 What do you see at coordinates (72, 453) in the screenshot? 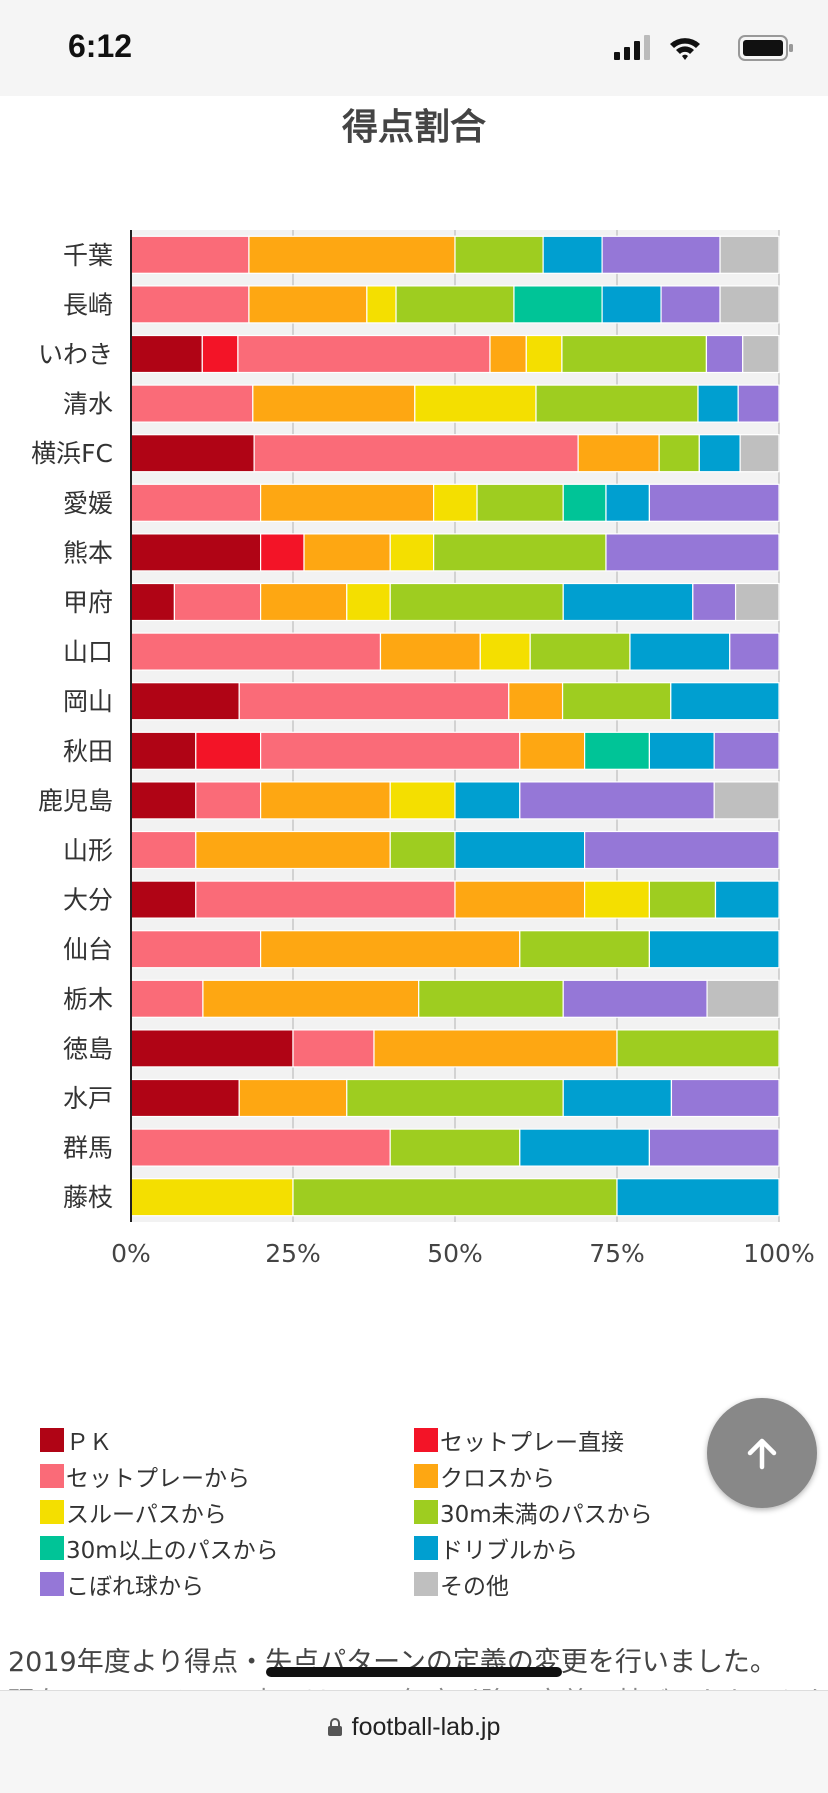
I see `category-label: 横浜FC` at bounding box center [72, 453].